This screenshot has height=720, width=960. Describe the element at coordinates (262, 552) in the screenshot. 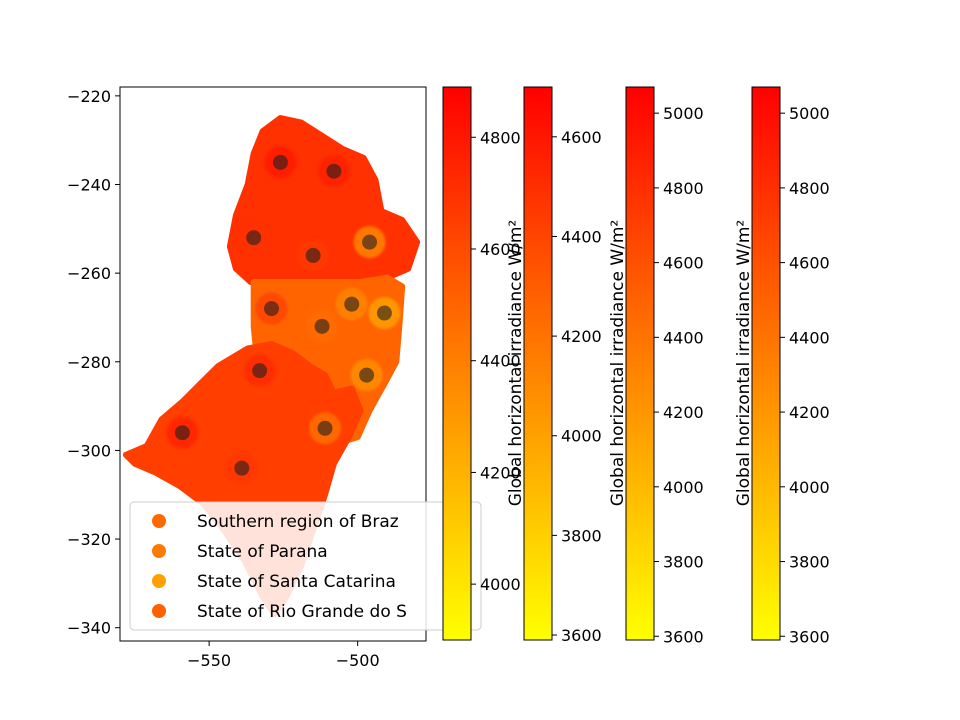

I see `legend-label: State of Parana` at that location.